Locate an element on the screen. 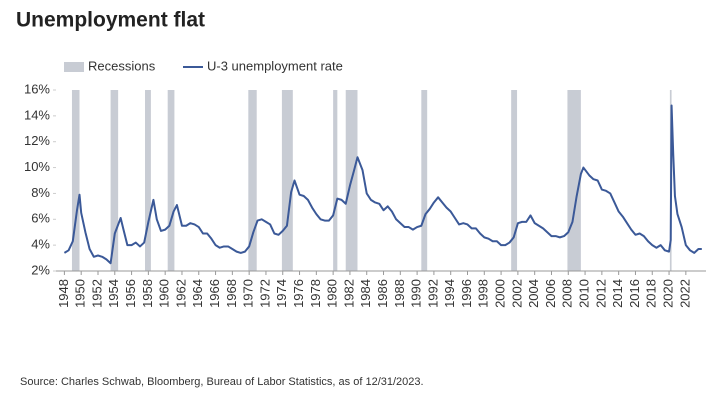 The height and width of the screenshot is (411, 717). x-tick-label: 1980 is located at coordinates (332, 293).